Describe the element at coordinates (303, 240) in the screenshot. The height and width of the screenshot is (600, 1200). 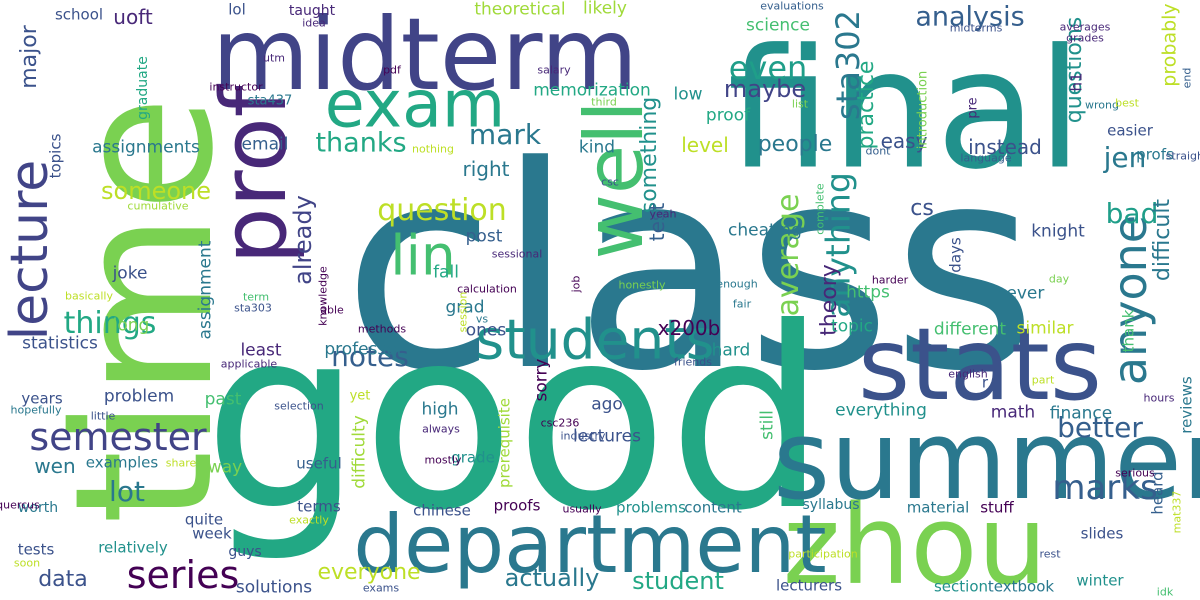
I see `word-already: already` at that location.